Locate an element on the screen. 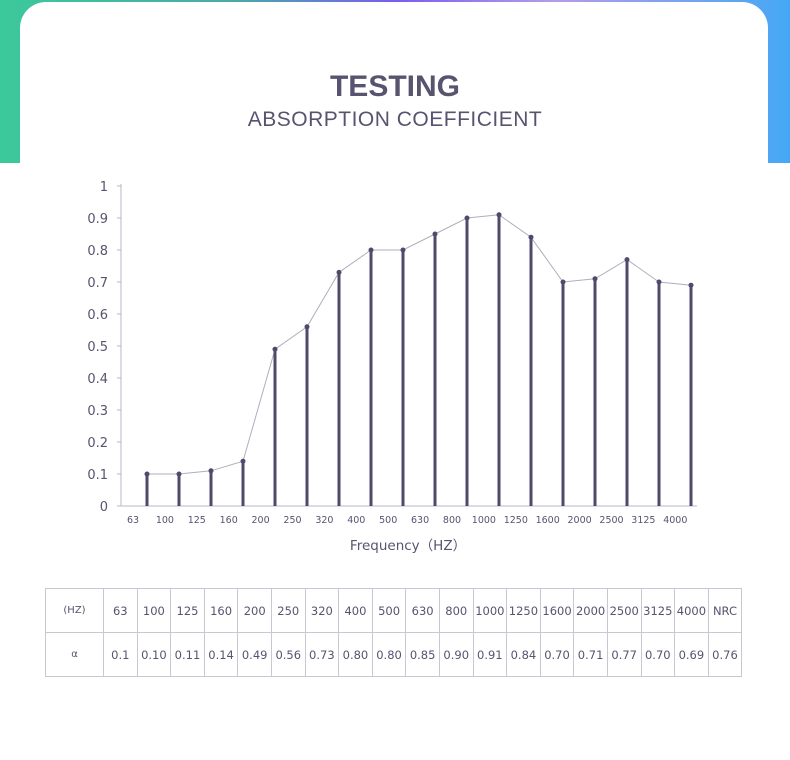 The image size is (790, 760). frequency-cell: 400 is located at coordinates (355, 610).